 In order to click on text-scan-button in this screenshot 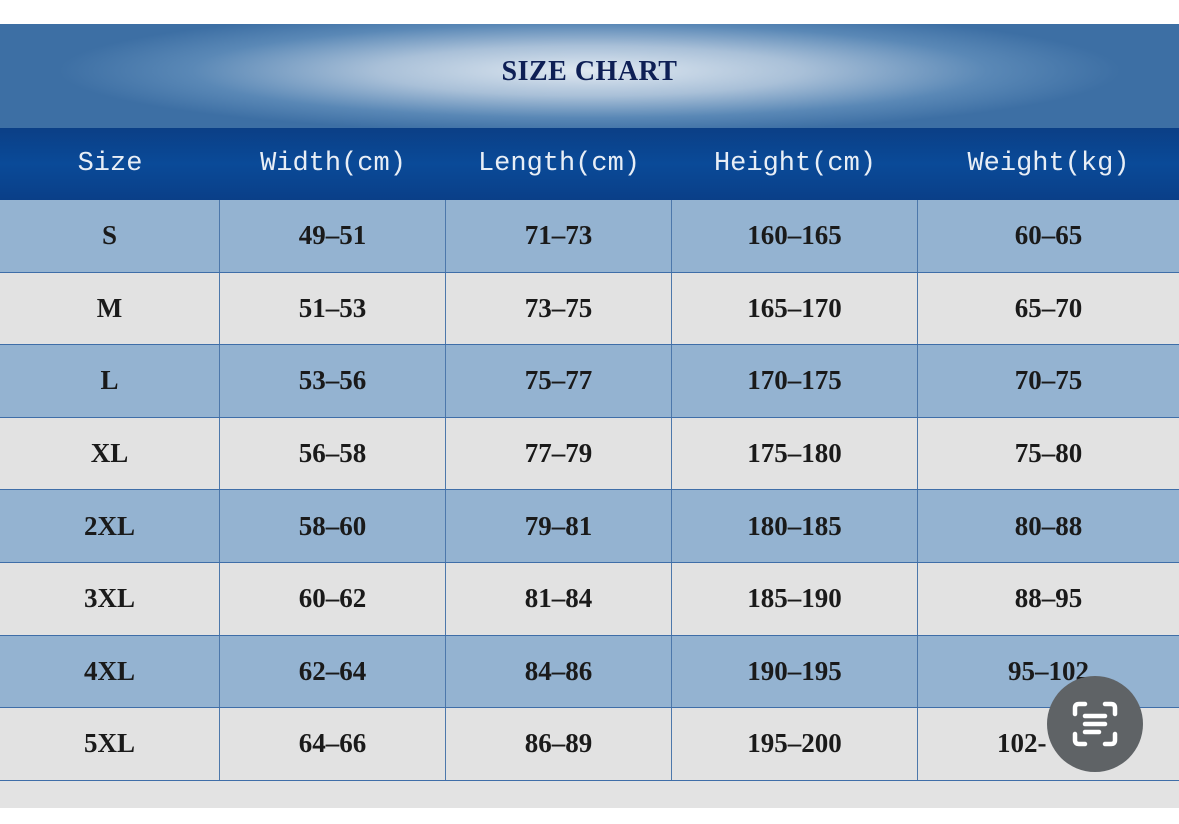, I will do `click(1095, 724)`.